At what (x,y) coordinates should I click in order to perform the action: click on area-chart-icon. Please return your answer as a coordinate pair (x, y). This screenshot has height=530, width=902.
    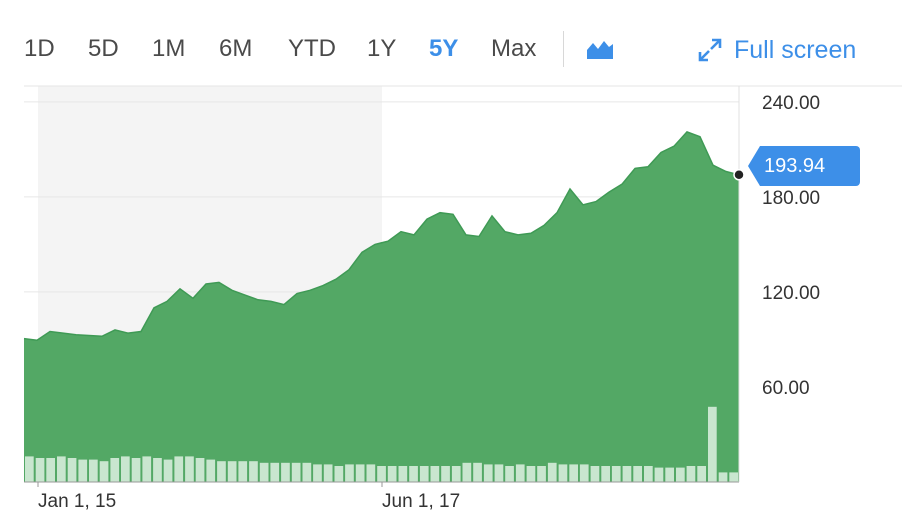
    Looking at the image, I should click on (600, 50).